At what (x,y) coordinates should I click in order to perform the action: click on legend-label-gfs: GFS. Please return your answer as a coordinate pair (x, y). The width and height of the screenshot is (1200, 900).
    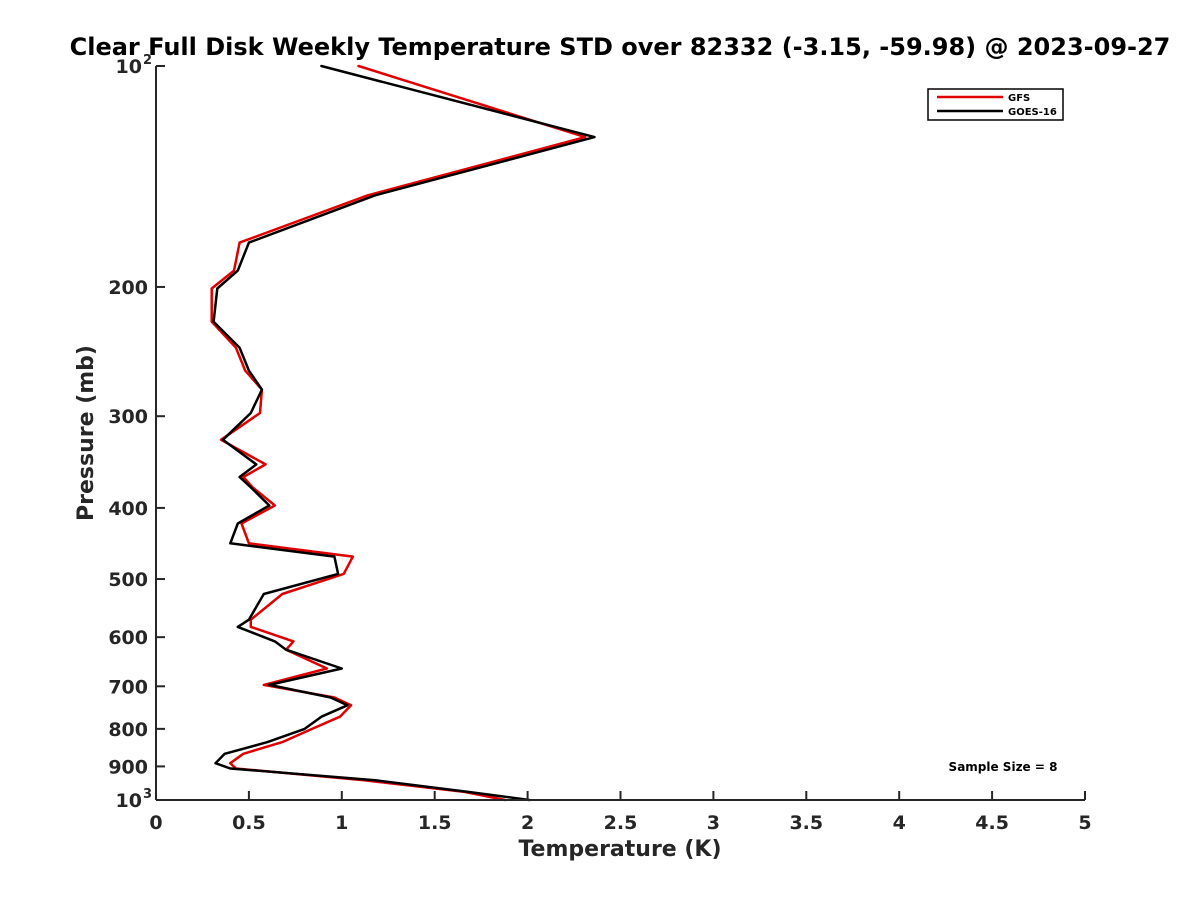
    Looking at the image, I should click on (1019, 98).